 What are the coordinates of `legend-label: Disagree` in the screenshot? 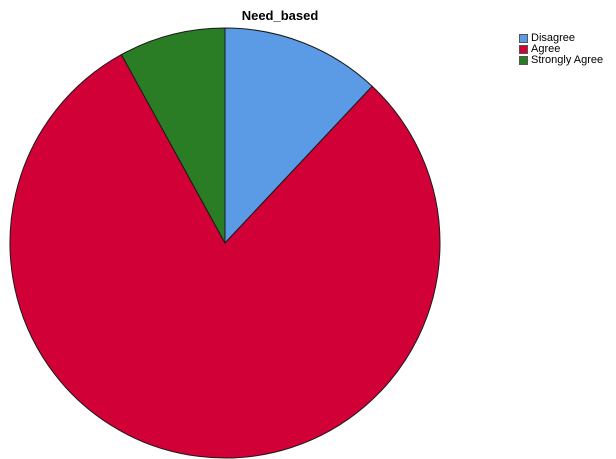 It's located at (553, 38).